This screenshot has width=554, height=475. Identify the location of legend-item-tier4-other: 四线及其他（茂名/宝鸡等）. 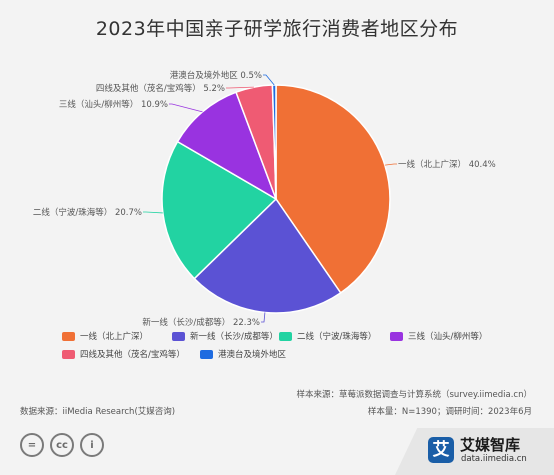
(123, 354).